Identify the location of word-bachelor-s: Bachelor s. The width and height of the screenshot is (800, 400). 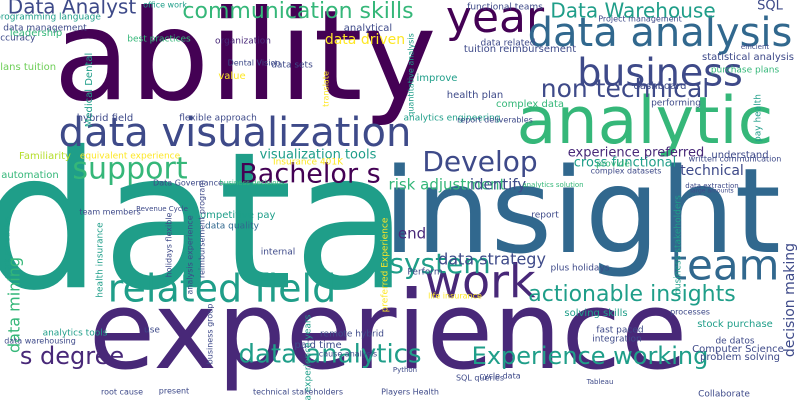
(309, 174).